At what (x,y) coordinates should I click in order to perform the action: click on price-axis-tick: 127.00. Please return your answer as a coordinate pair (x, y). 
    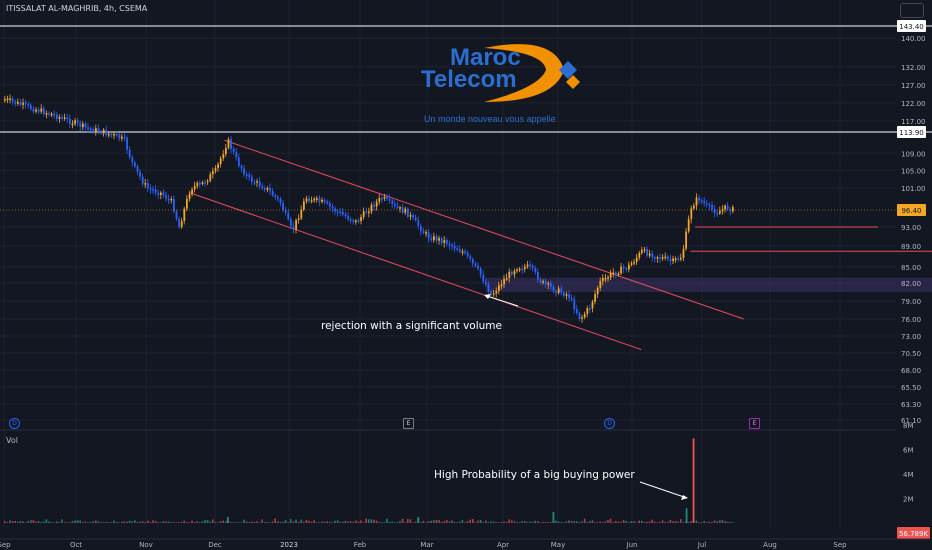
    Looking at the image, I should click on (913, 86).